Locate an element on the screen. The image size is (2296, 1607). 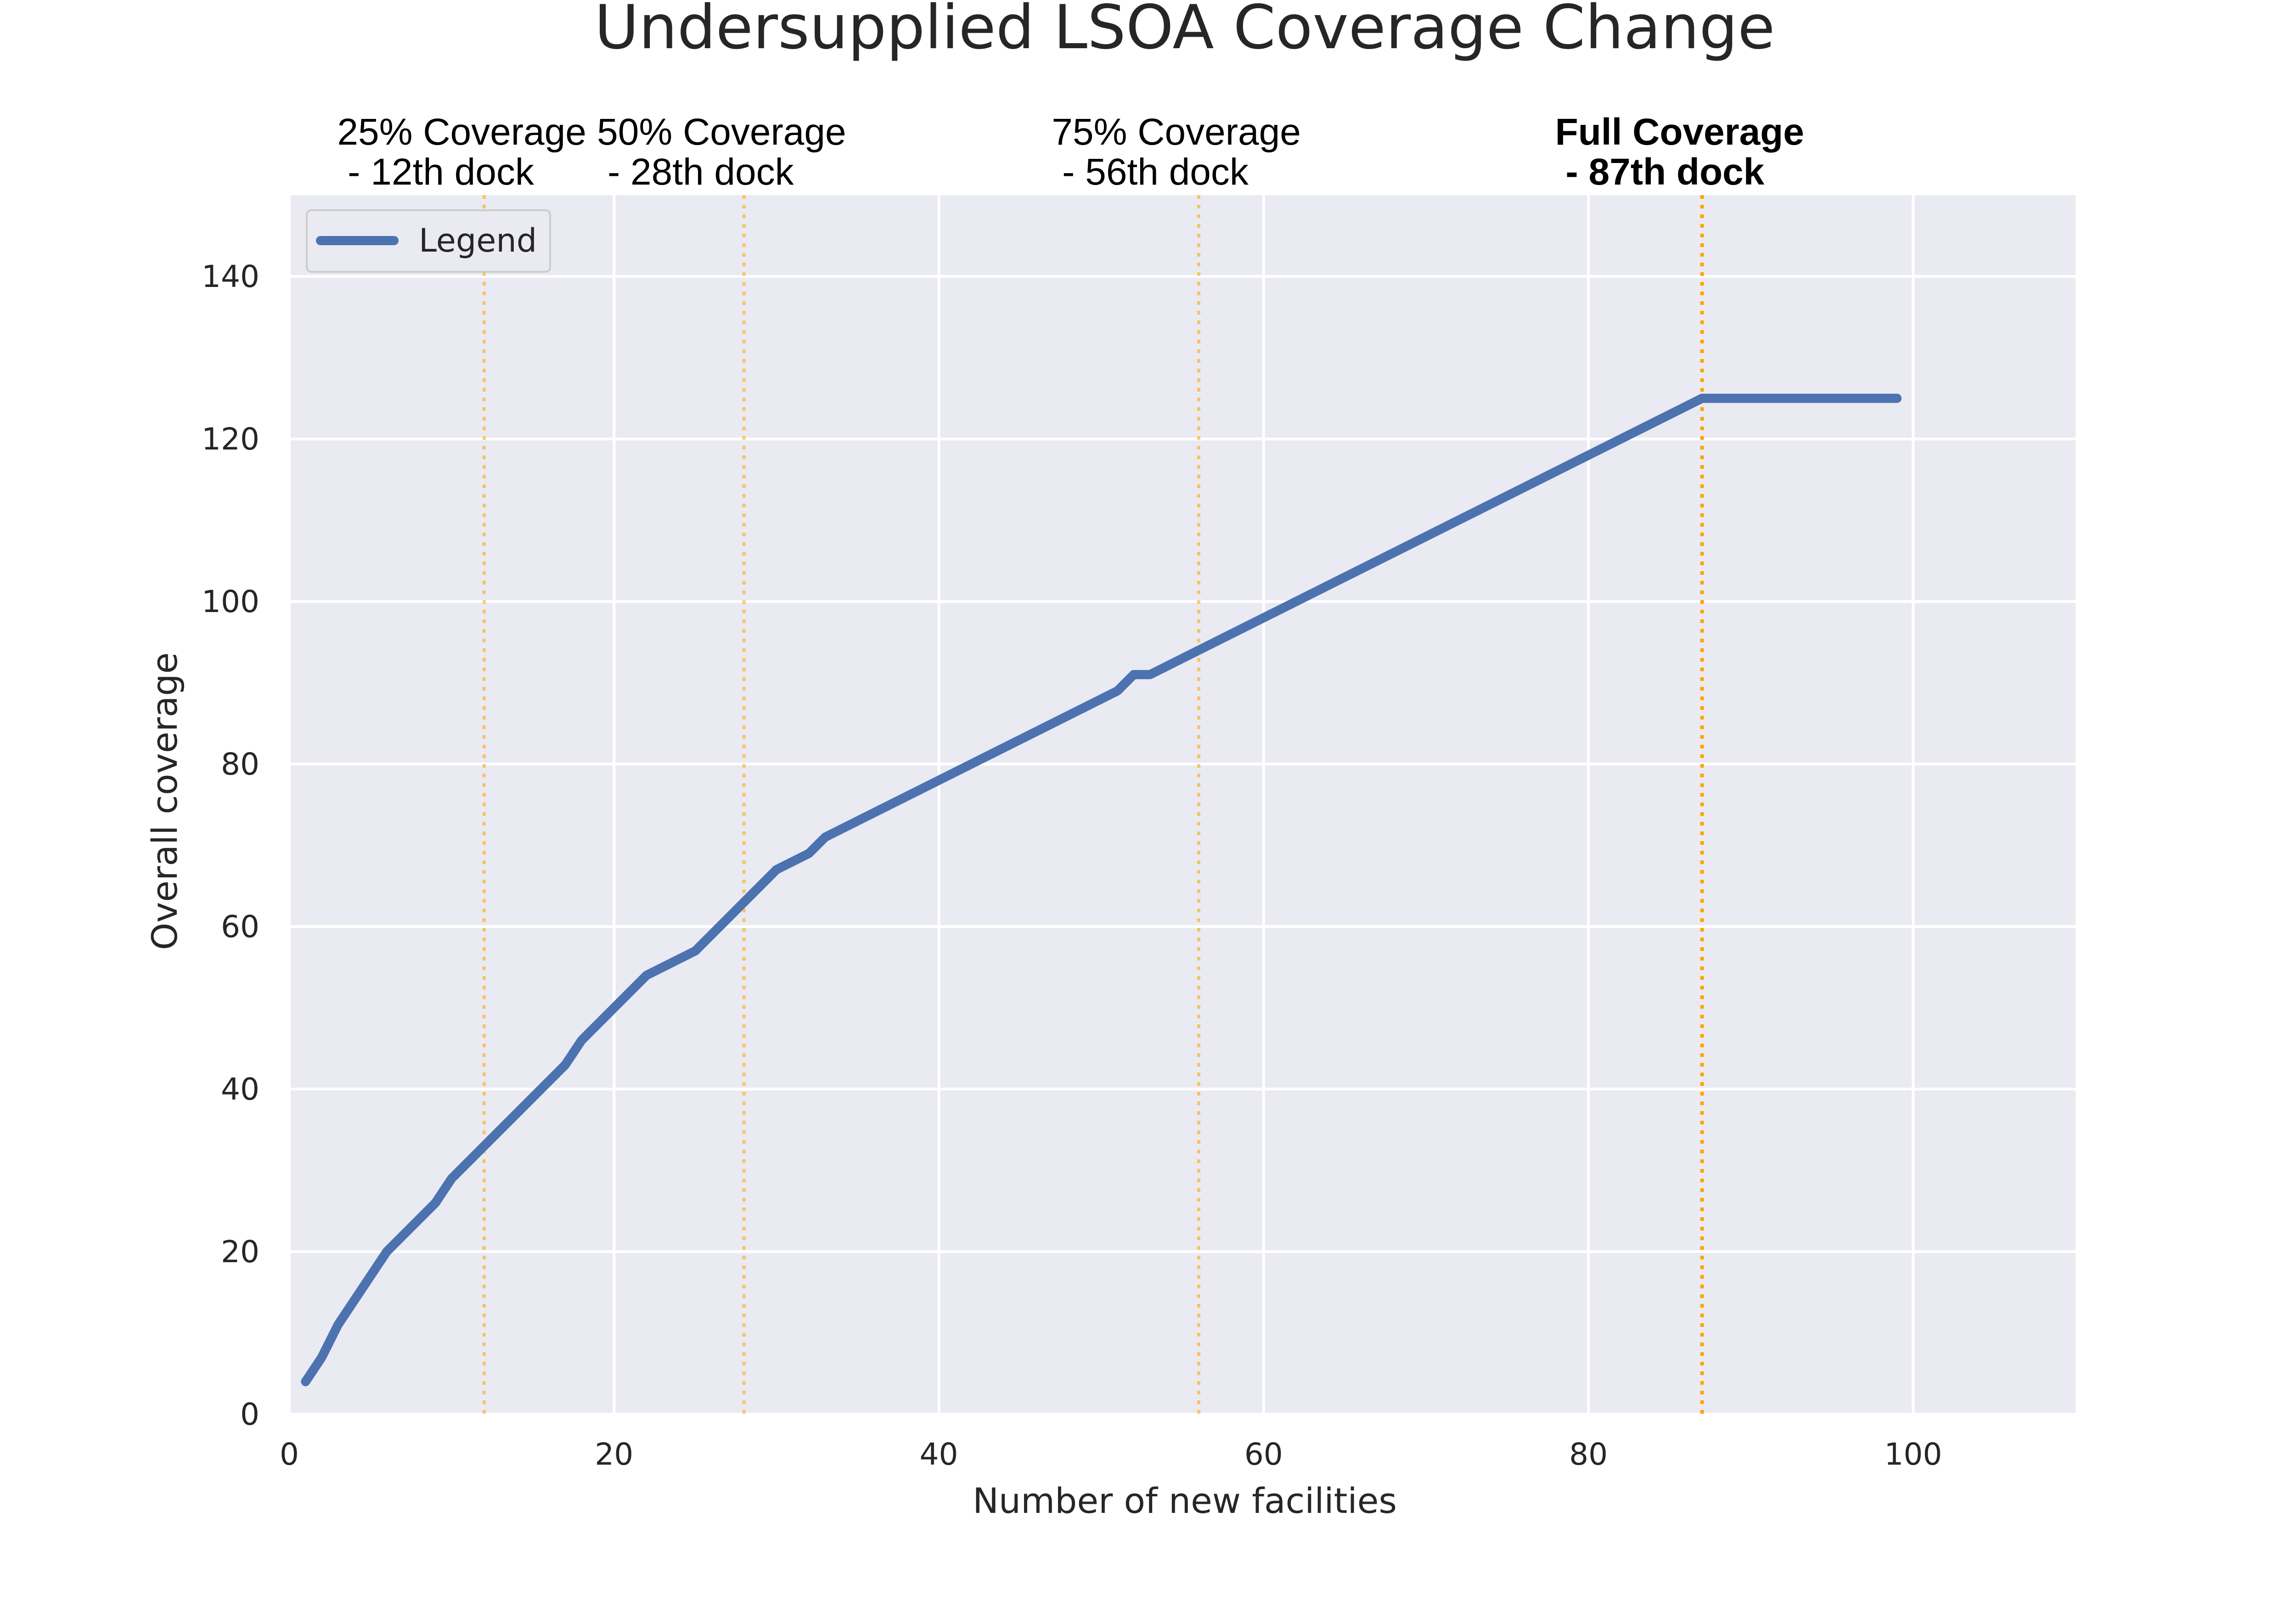
y-axis-label: Overall coverage is located at coordinates (164, 801).